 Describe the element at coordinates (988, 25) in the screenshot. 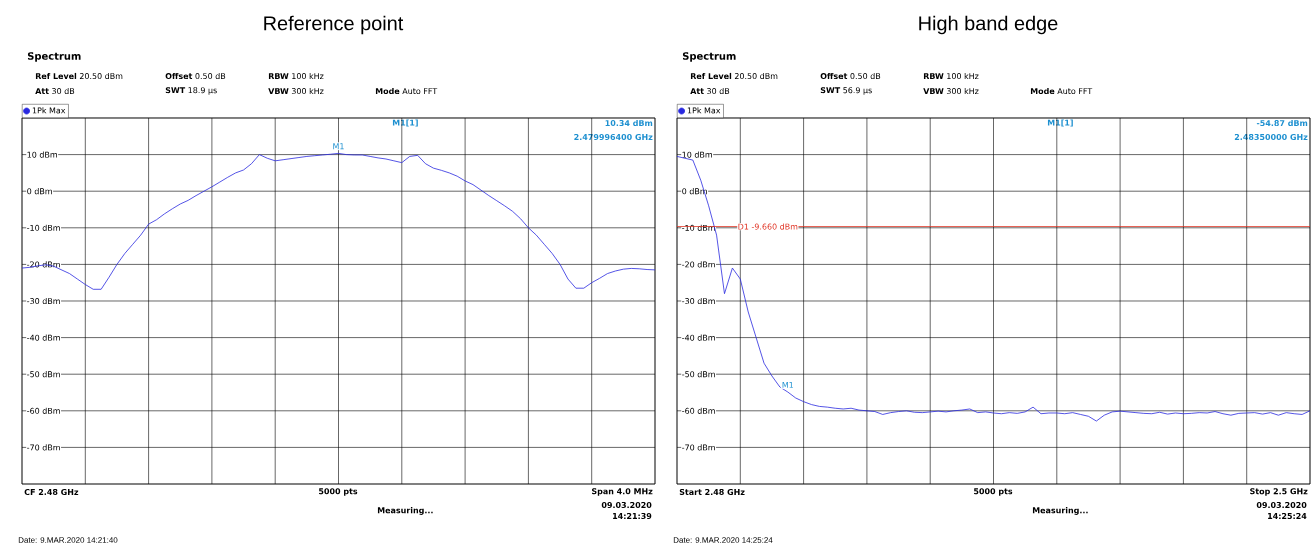

I see `chart-title: High band edge` at that location.